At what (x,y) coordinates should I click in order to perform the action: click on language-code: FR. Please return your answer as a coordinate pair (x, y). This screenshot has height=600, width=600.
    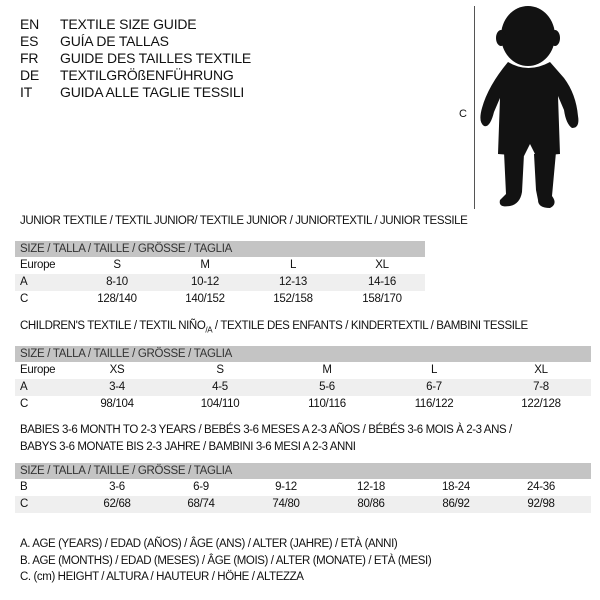
    Looking at the image, I should click on (29, 58).